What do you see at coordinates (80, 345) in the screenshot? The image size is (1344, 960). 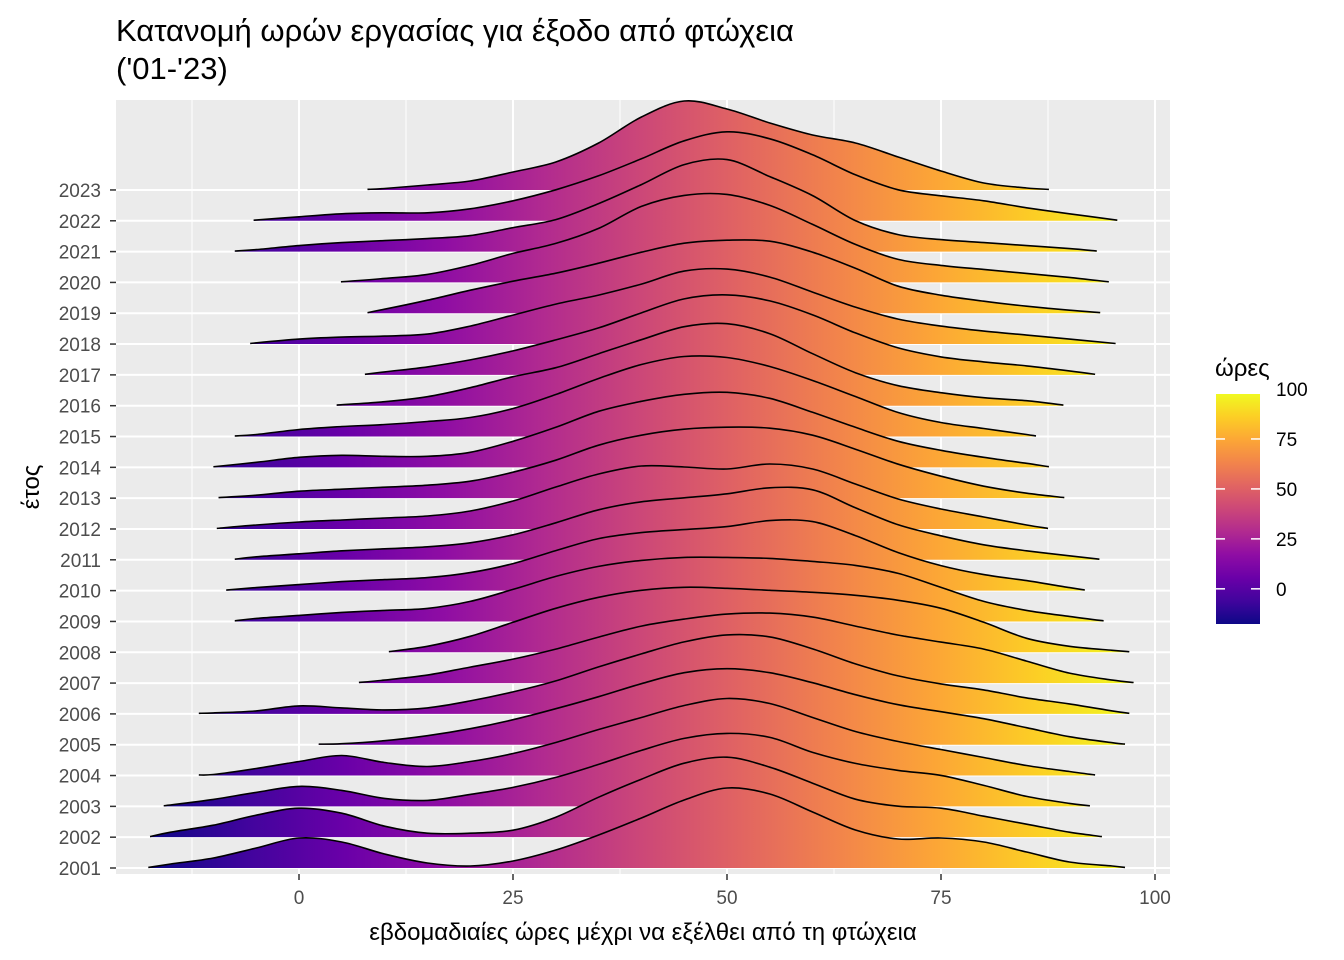 I see `y-tick-label: 2018` at bounding box center [80, 345].